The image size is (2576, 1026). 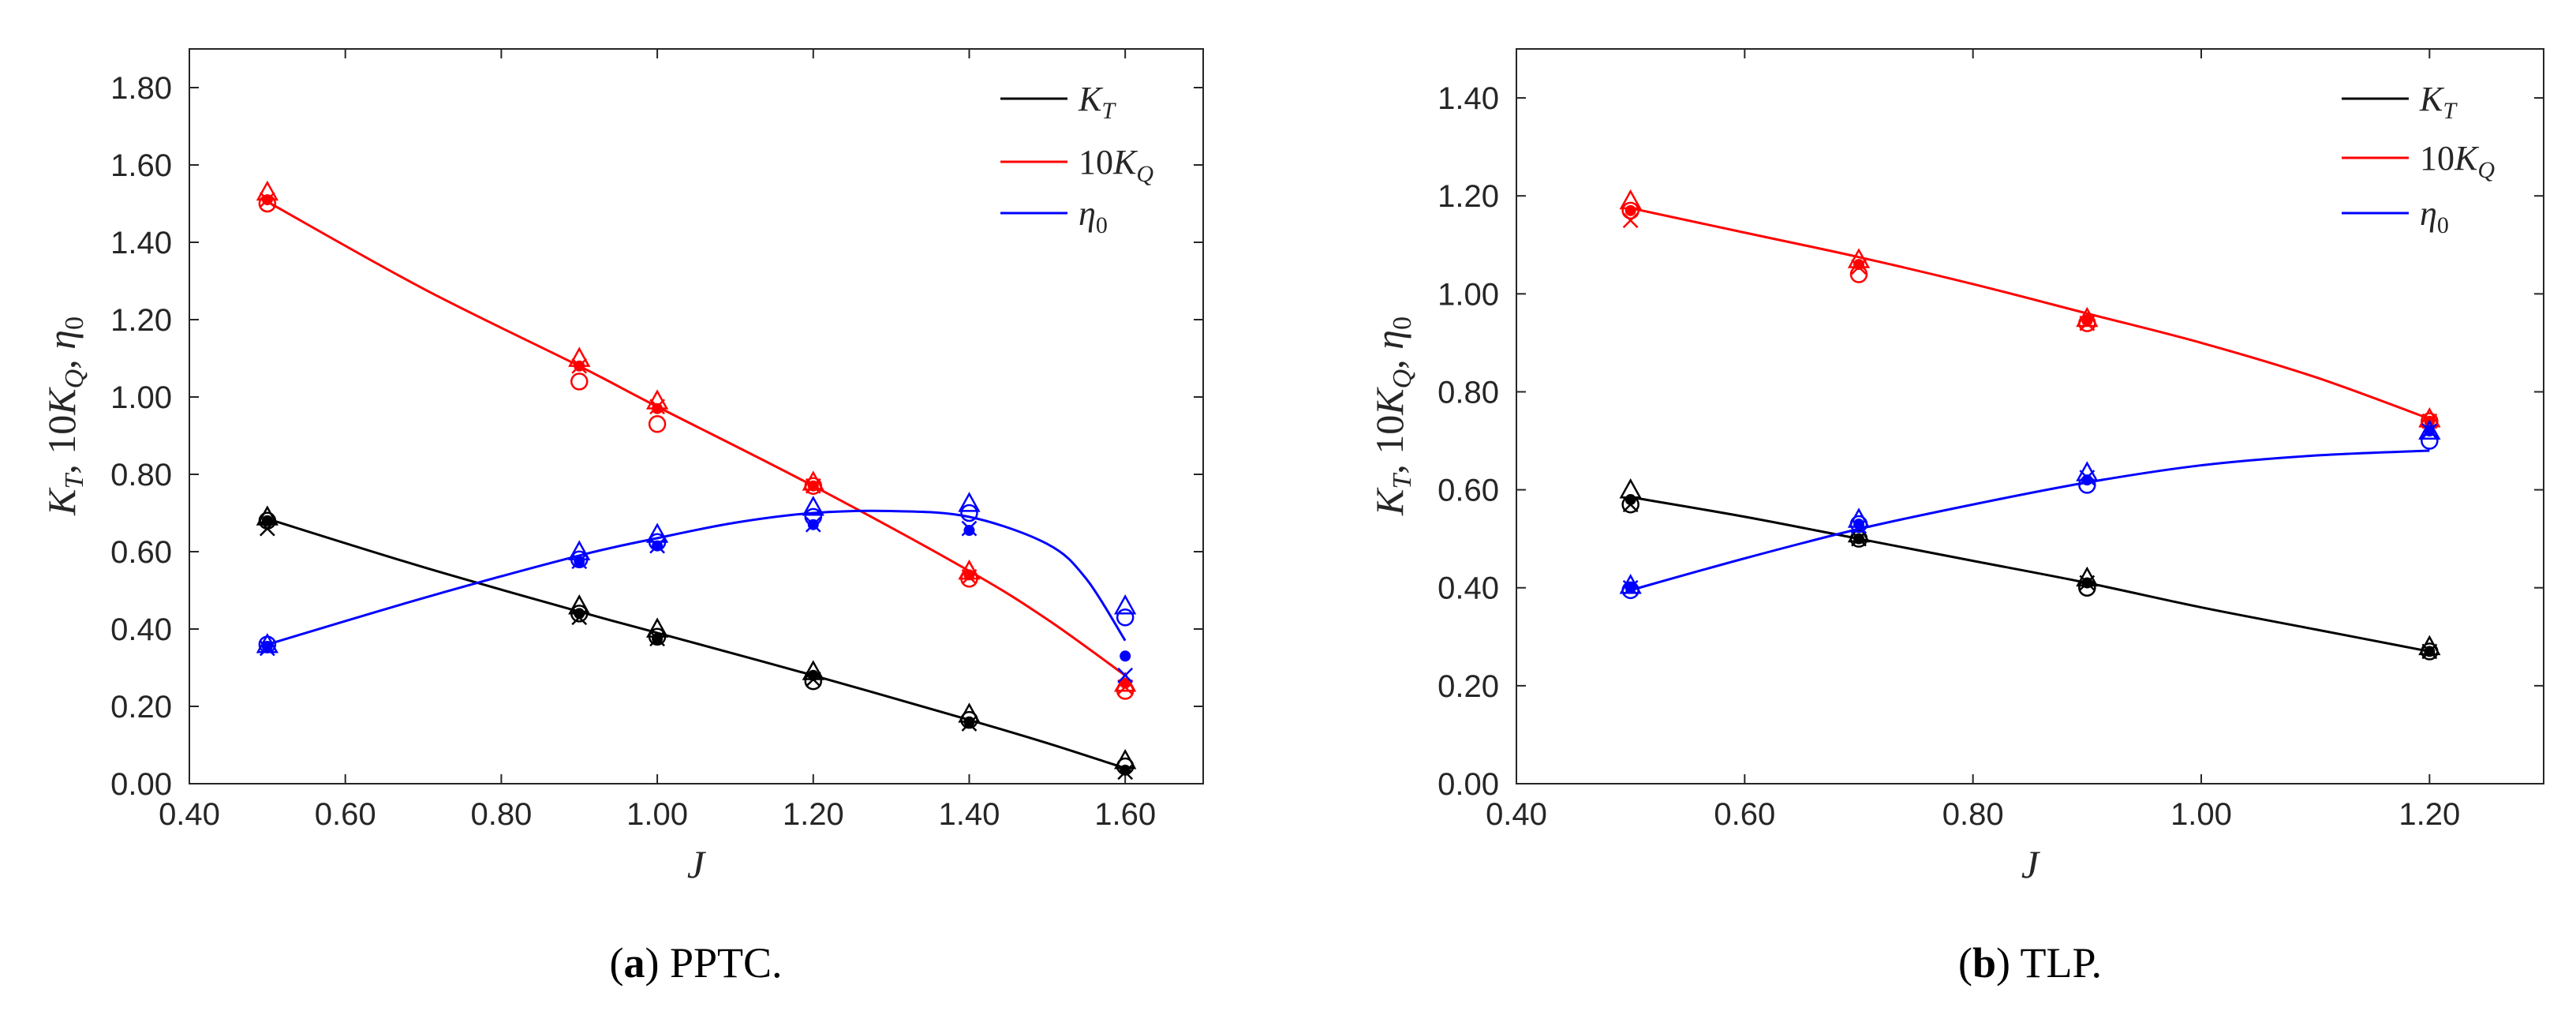 What do you see at coordinates (141, 552) in the screenshot?
I see `y-tick-label: 0.60` at bounding box center [141, 552].